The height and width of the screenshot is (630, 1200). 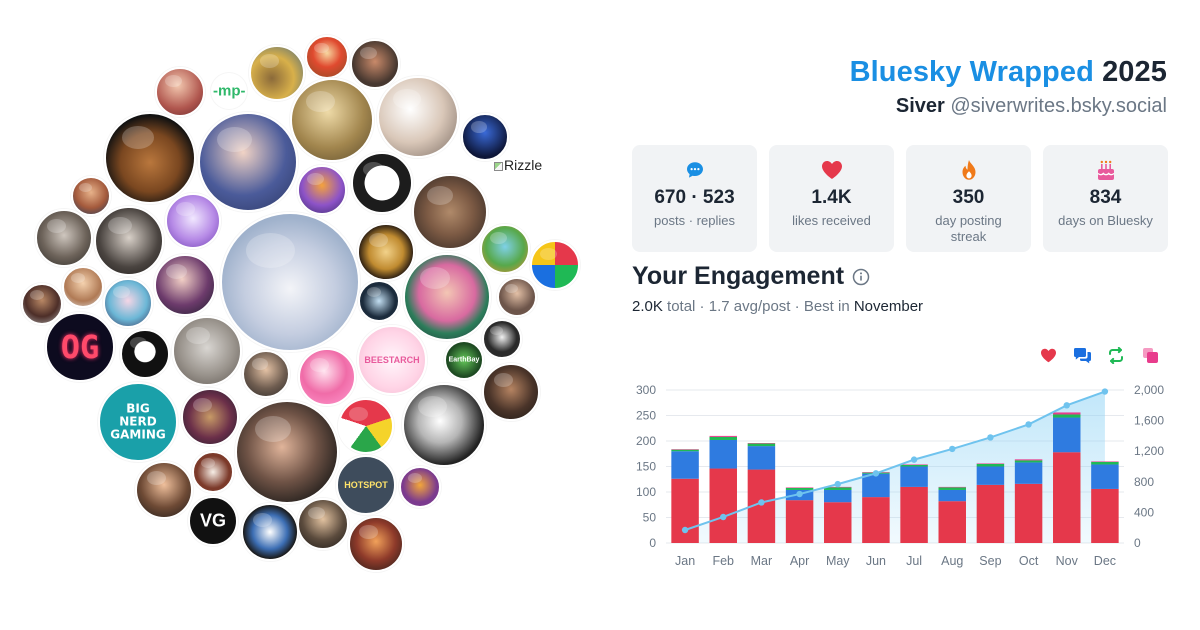 I want to click on avatar: BIG NERD GAMING, so click(x=138, y=422).